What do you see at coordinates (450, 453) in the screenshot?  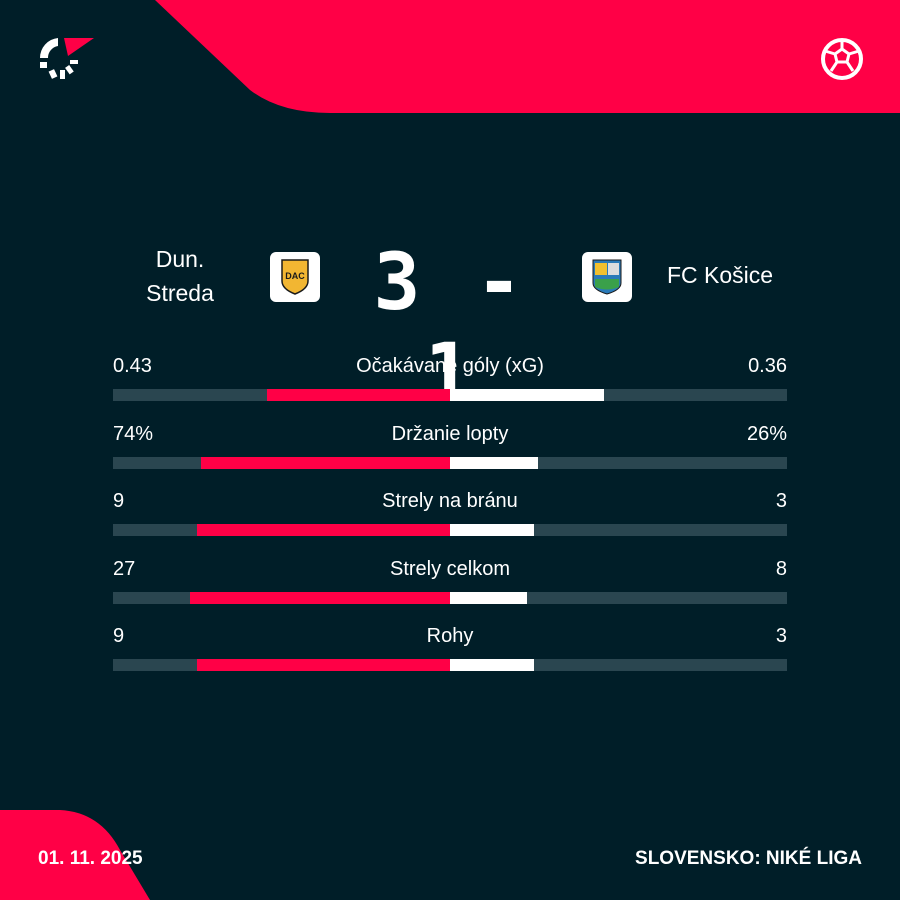 I see `stat-row: 74% 26% Držanie lopty` at bounding box center [450, 453].